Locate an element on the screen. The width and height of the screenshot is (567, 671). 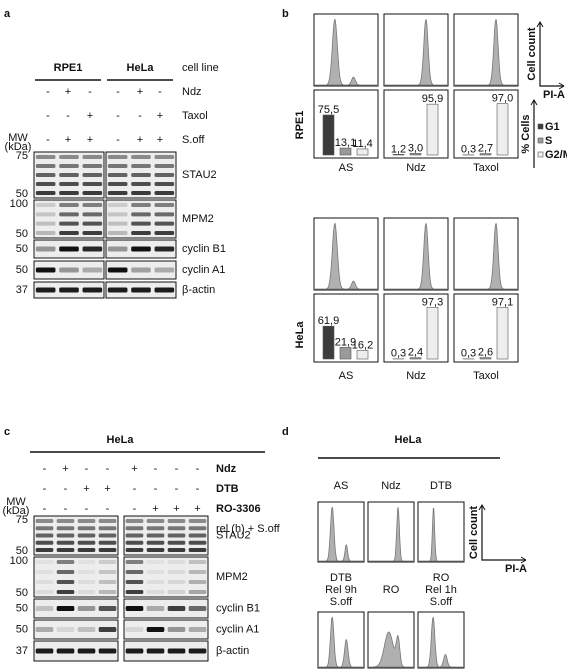
group-label: HeLa is located at coordinates (141, 68).